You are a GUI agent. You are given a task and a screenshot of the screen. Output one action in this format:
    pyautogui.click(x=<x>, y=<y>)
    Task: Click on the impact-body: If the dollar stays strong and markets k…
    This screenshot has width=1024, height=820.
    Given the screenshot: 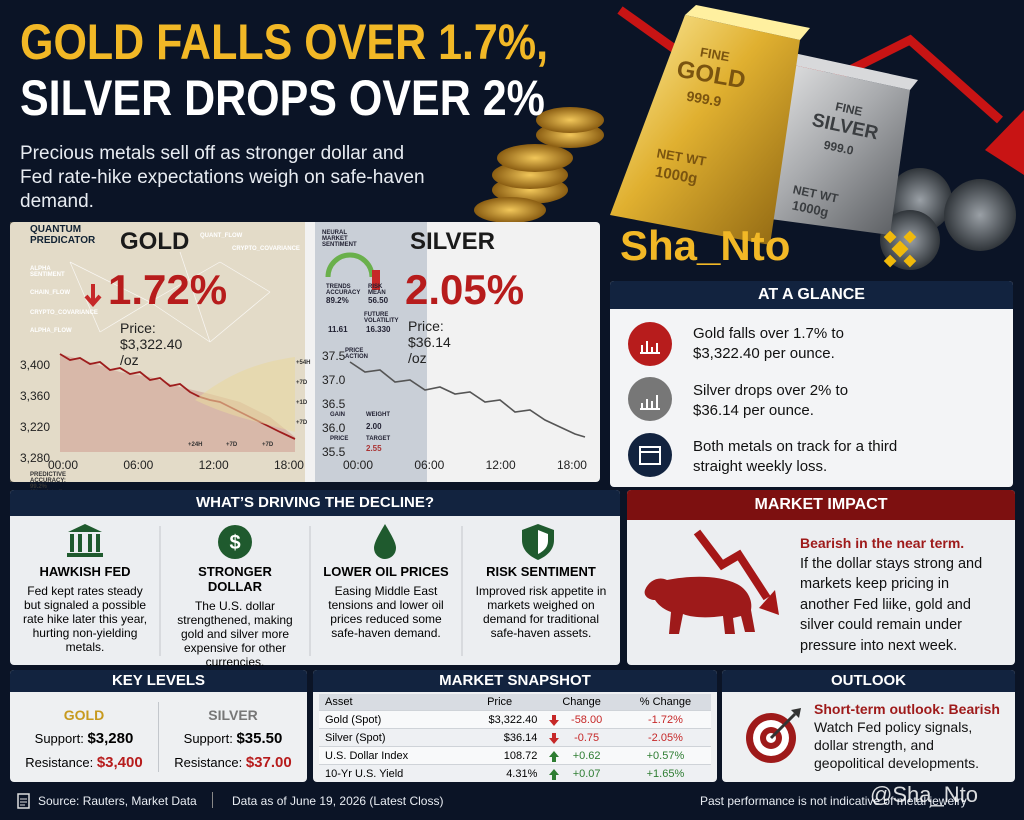 What is the action you would take?
    pyautogui.click(x=891, y=604)
    